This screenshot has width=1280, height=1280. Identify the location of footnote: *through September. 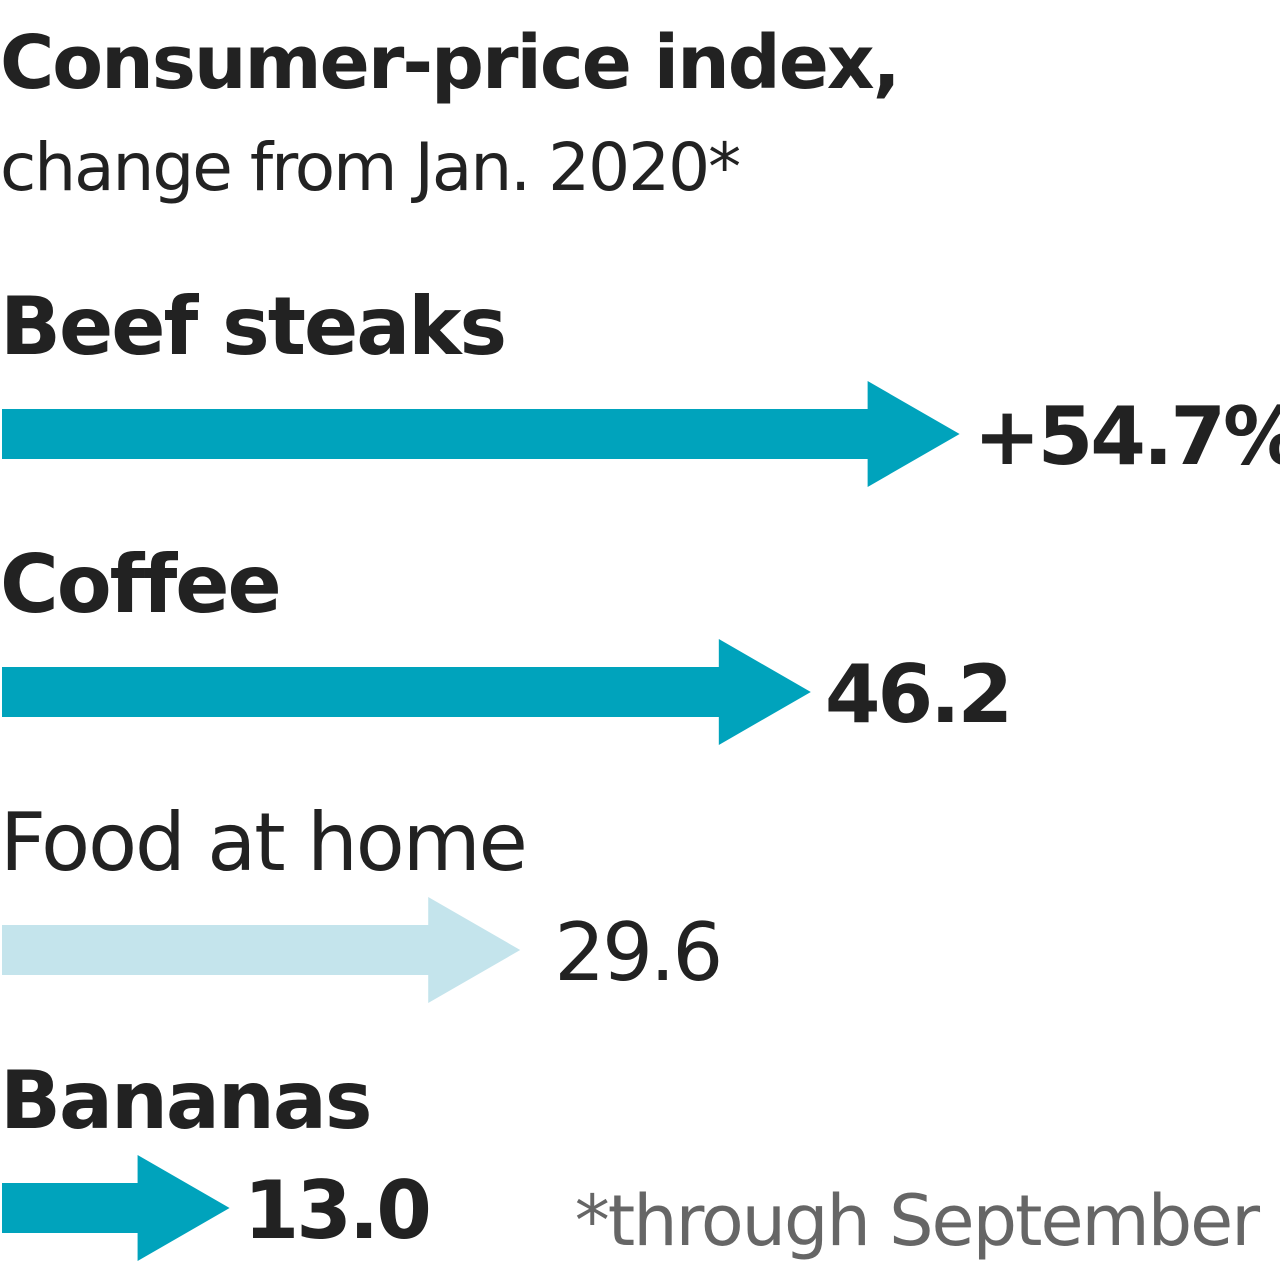
(917, 1221).